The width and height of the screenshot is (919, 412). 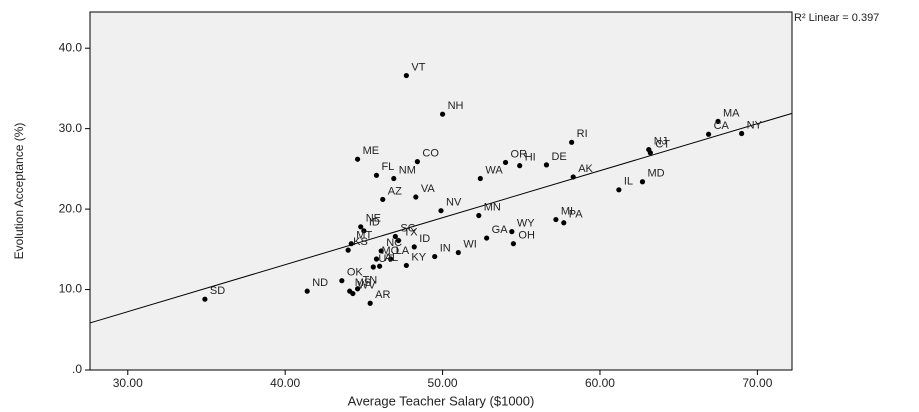 What do you see at coordinates (371, 151) in the screenshot?
I see `point-label: ME` at bounding box center [371, 151].